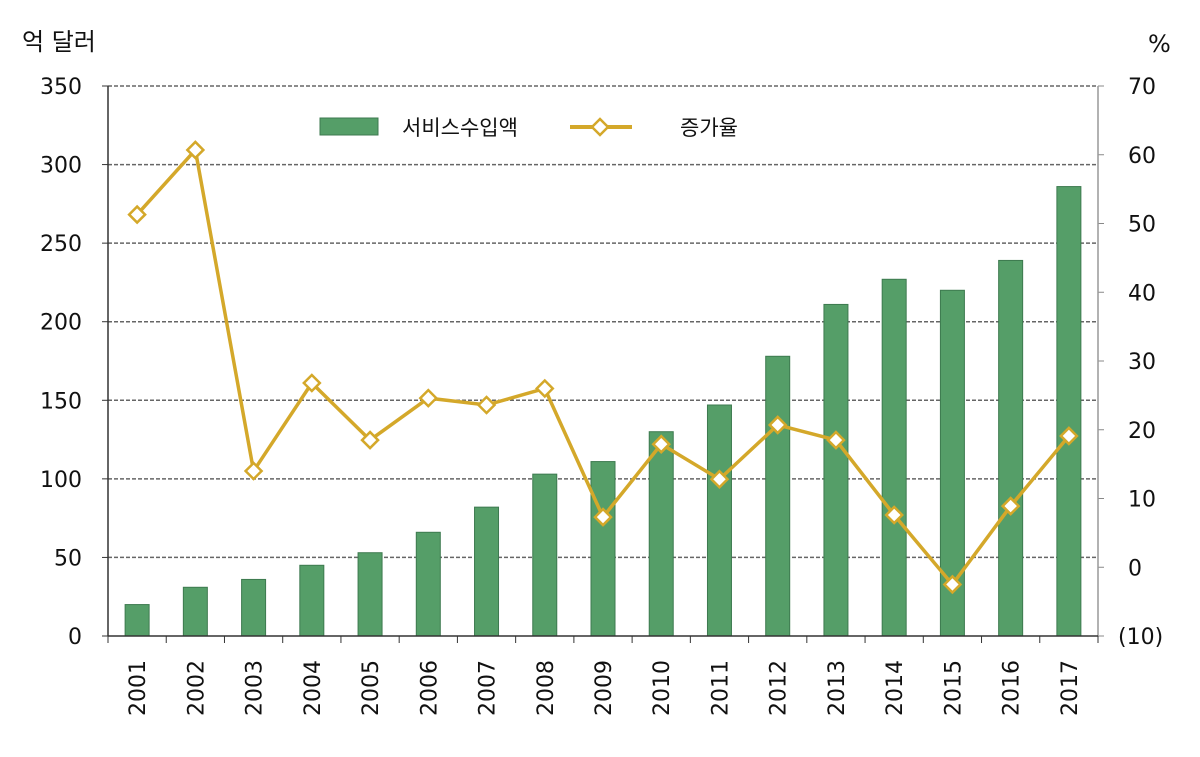 The height and width of the screenshot is (757, 1200). I want to click on right-tick-label: 20, so click(1142, 431).